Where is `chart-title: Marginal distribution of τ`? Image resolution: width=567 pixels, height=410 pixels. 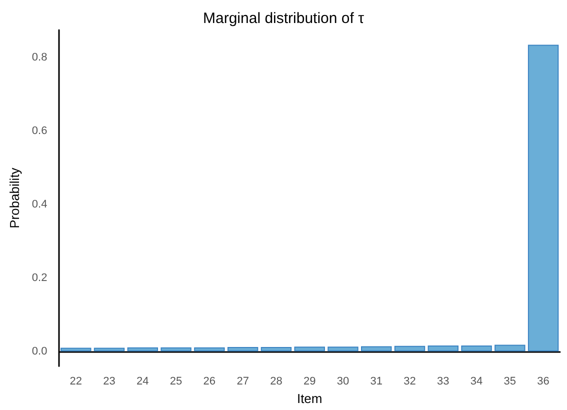 chart-title: Marginal distribution of τ is located at coordinates (283, 18).